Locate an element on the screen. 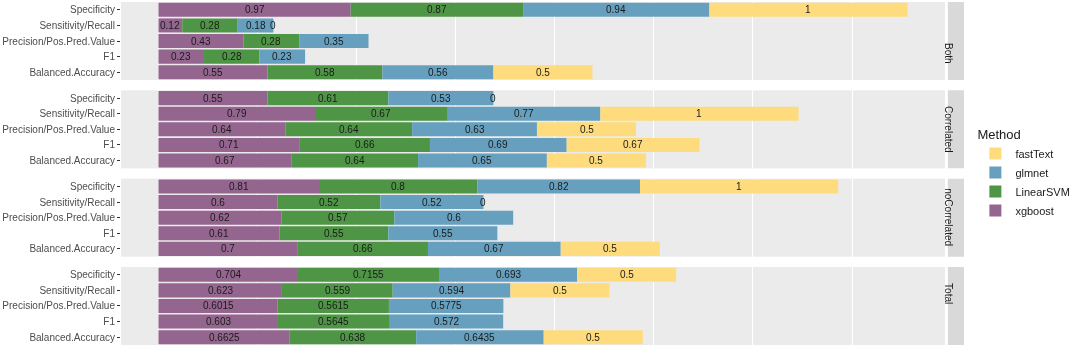 The image size is (1077, 353). data-label: 0.5775 is located at coordinates (447, 305).